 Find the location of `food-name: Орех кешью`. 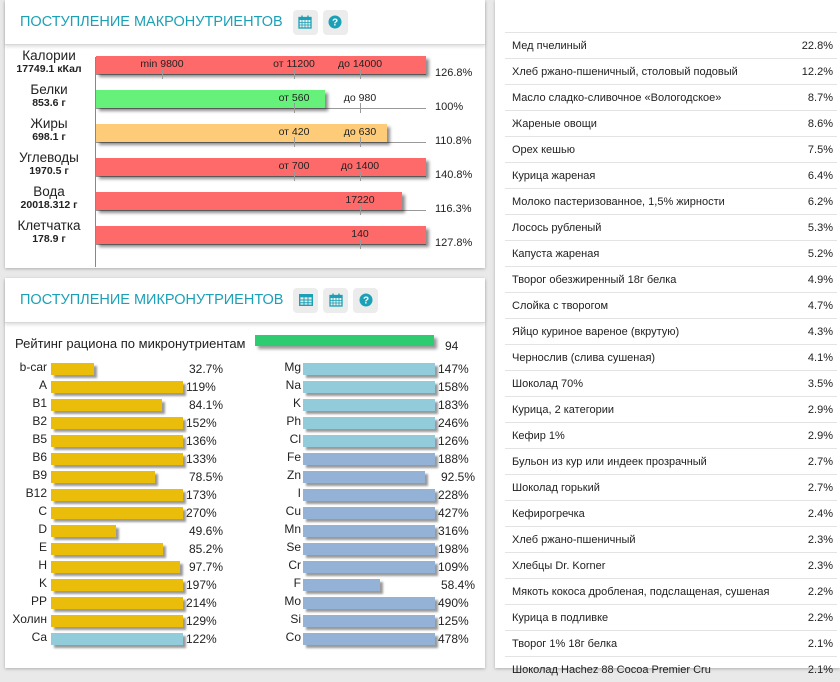

food-name: Орех кешью is located at coordinates (543, 149).